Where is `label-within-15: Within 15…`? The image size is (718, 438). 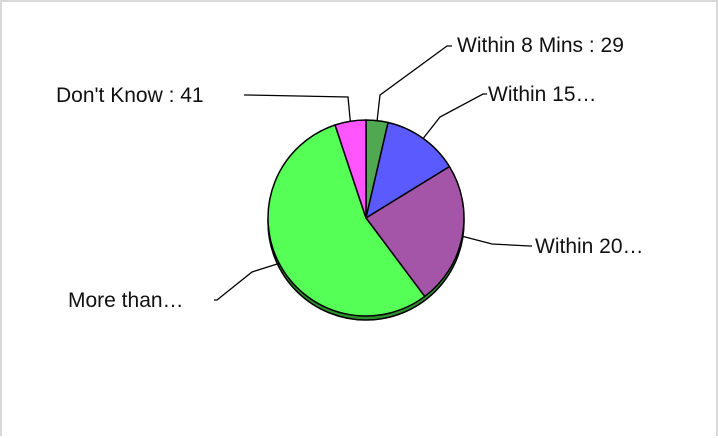 label-within-15: Within 15… is located at coordinates (542, 94).